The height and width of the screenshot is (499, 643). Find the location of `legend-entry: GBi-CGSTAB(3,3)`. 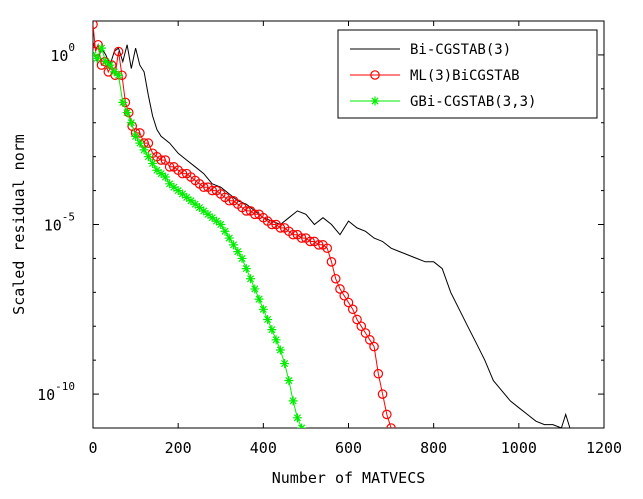

legend-entry: GBi-CGSTAB(3,3) is located at coordinates (443, 102).